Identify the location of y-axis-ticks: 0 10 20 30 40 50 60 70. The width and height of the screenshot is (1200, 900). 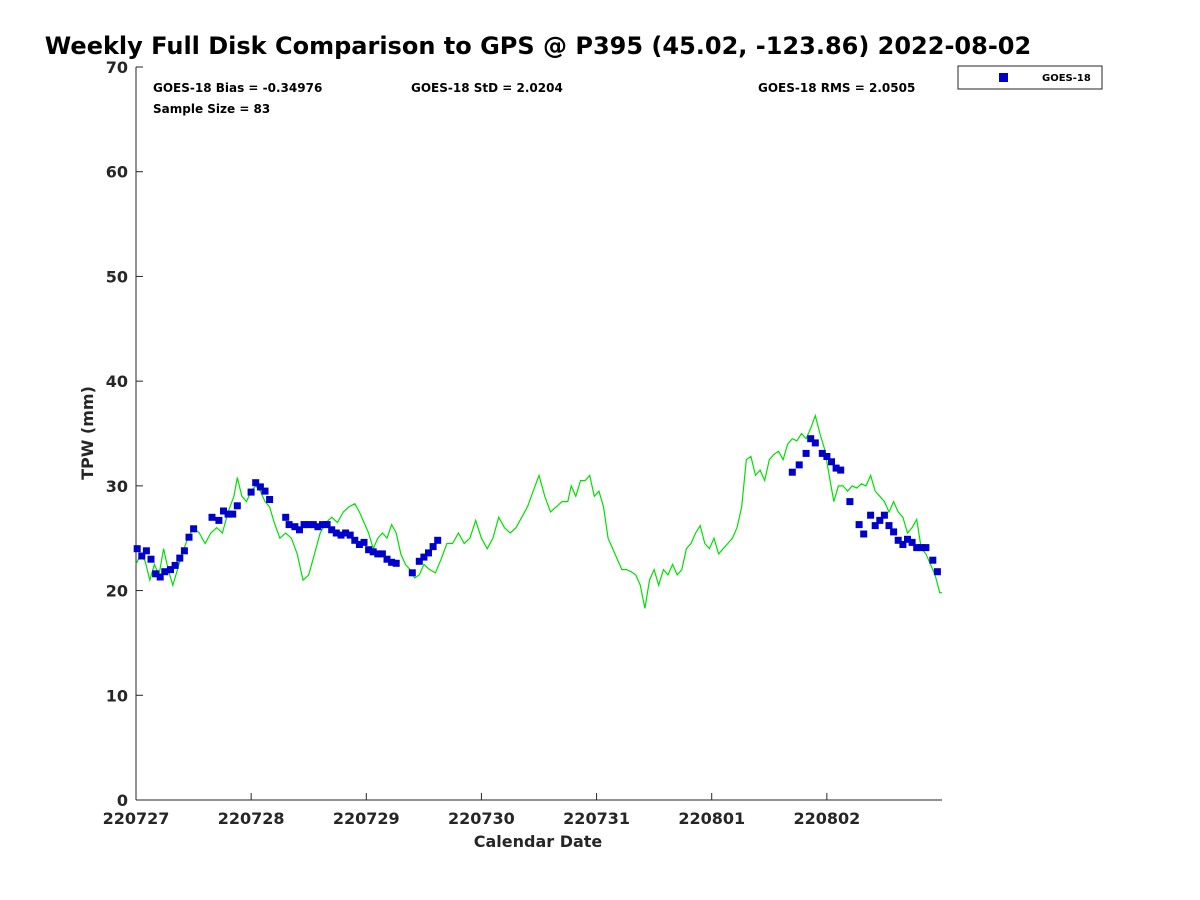
(124, 434).